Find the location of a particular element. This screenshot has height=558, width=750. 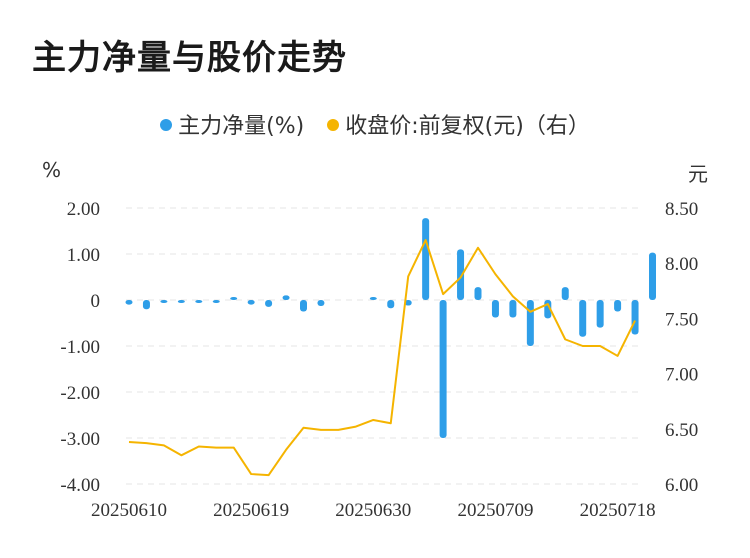

y-left-tick-label: 1.00 is located at coordinates (83, 255).